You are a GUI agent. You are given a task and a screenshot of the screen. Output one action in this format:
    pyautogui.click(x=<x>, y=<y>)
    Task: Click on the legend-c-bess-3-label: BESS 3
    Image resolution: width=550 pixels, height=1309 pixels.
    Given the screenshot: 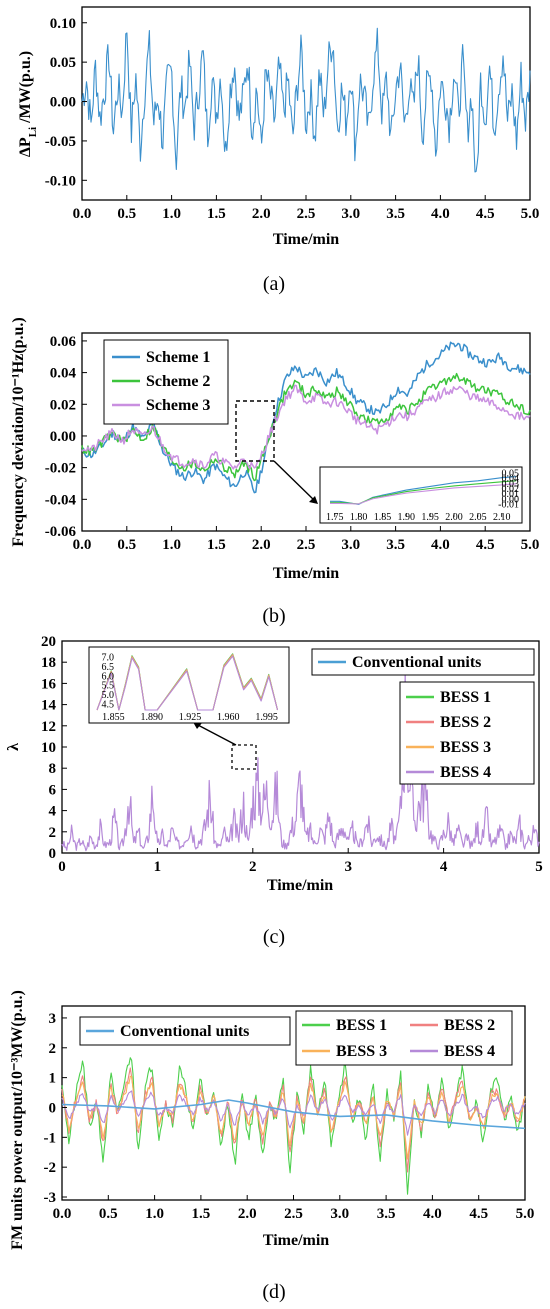 What is the action you would take?
    pyautogui.click(x=465, y=747)
    